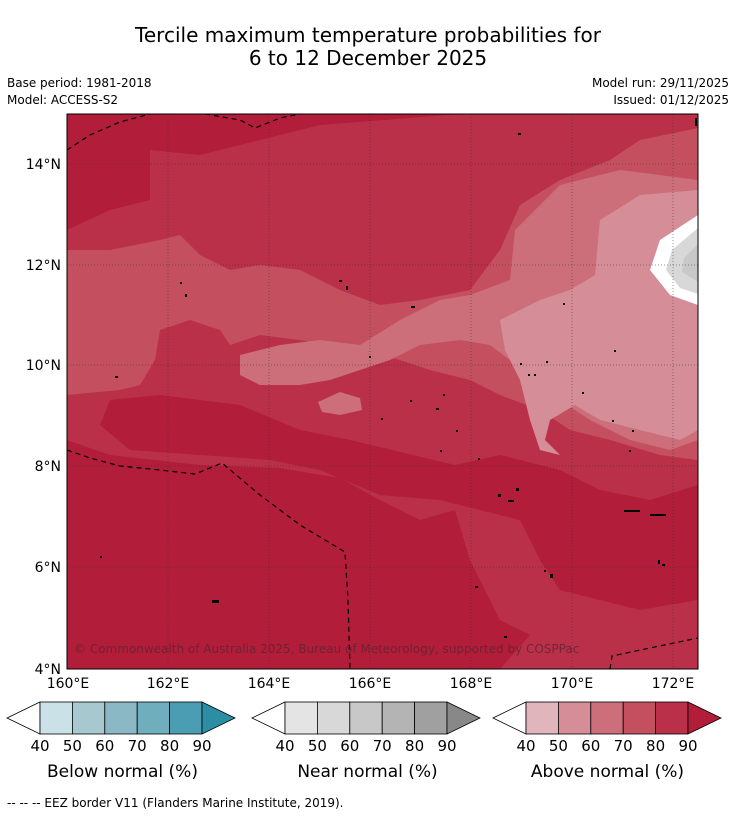 The height and width of the screenshot is (816, 736). I want to click on lat-label: 10°N, so click(43, 366).